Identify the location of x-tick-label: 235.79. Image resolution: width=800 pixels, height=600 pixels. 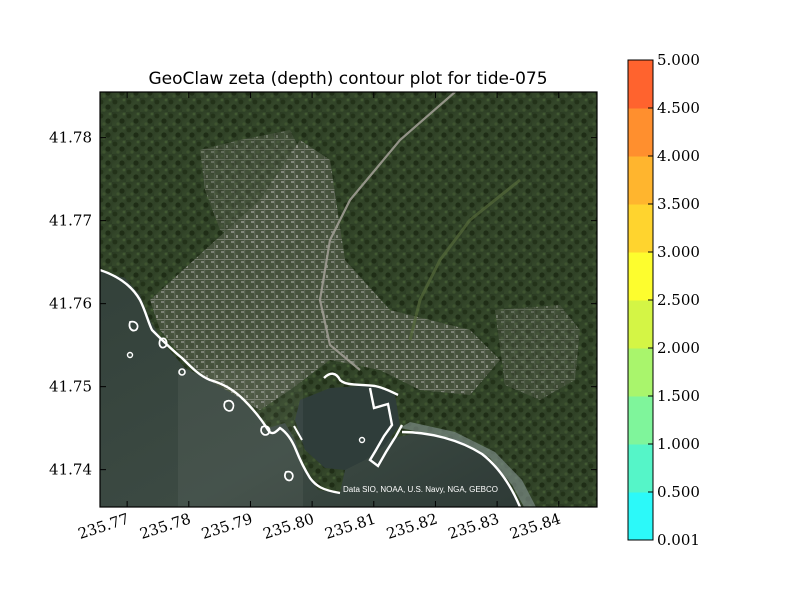
(226, 526).